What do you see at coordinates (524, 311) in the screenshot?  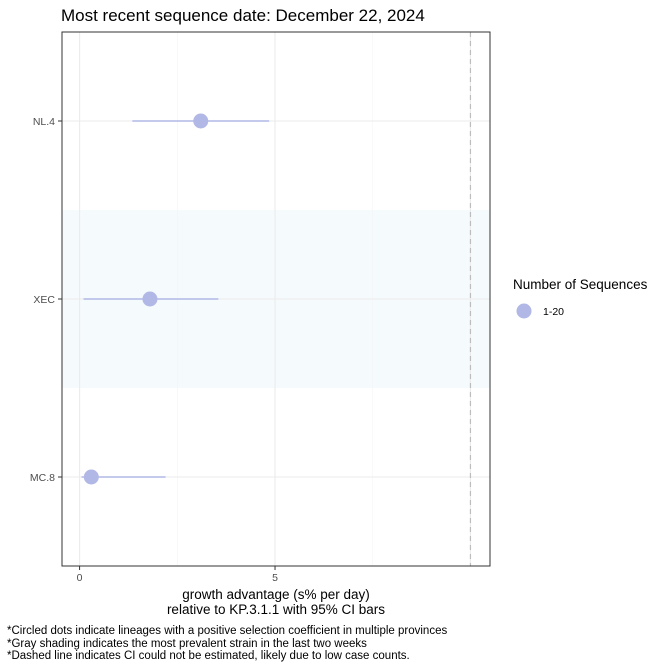 I see `legend-key` at bounding box center [524, 311].